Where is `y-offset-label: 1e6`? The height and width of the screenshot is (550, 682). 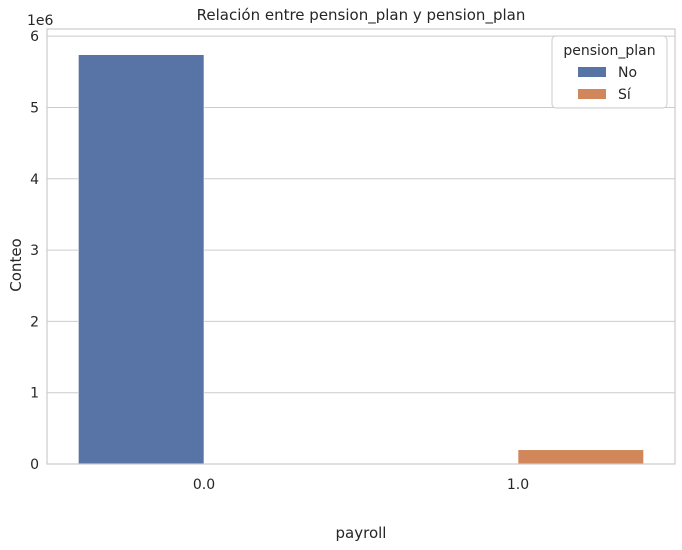
y-offset-label: 1e6 is located at coordinates (40, 21).